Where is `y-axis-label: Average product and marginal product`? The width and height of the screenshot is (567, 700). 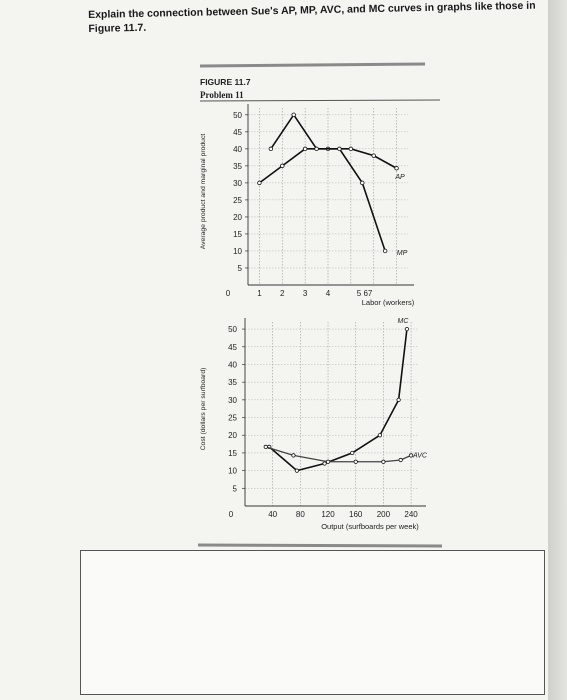 y-axis-label: Average product and marginal product is located at coordinates (203, 192).